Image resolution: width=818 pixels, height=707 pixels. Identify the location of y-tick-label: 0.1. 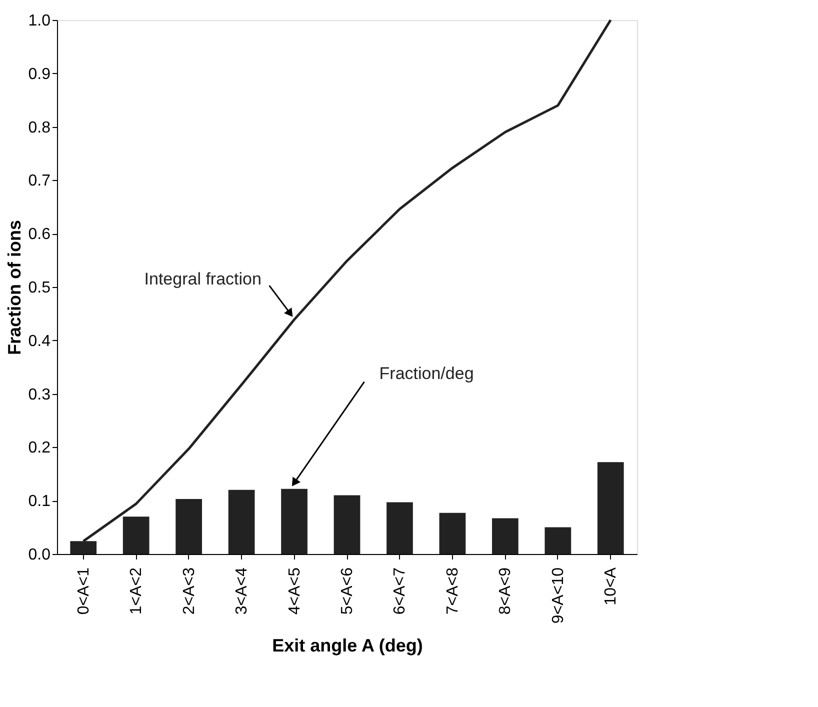
(39, 501).